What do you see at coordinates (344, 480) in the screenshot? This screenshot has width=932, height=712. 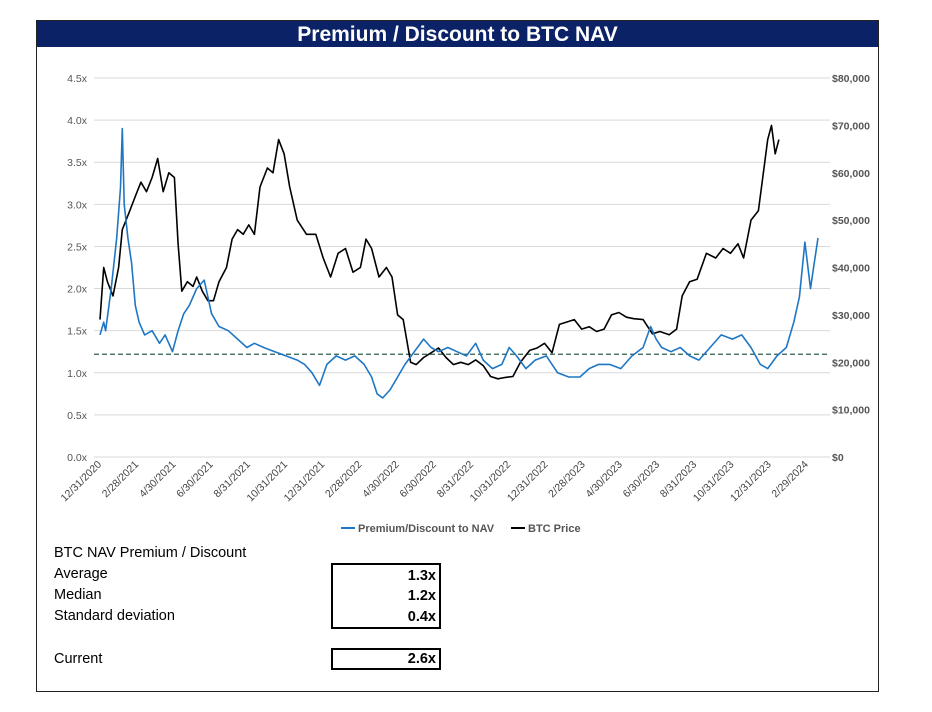 I see `x-tick-label: 2/28/2022` at bounding box center [344, 480].